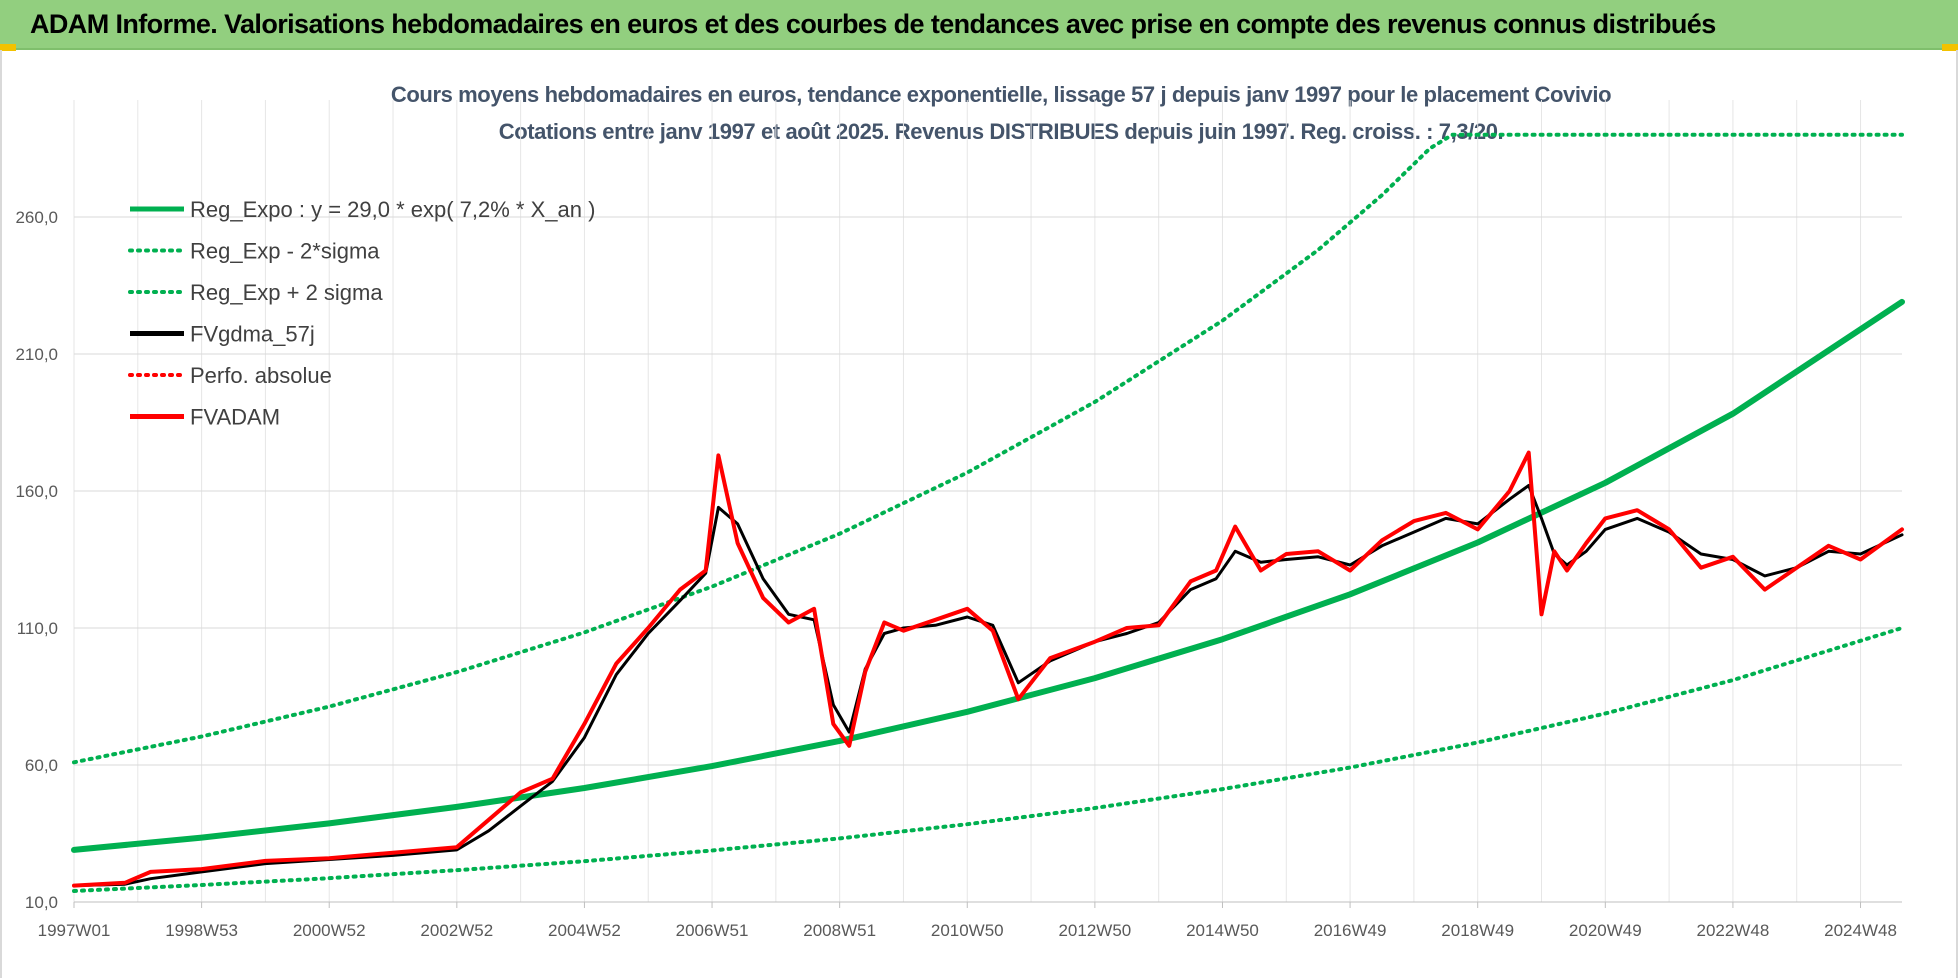 The image size is (1958, 978). I want to click on x-tick-label: 2004W52, so click(584, 930).